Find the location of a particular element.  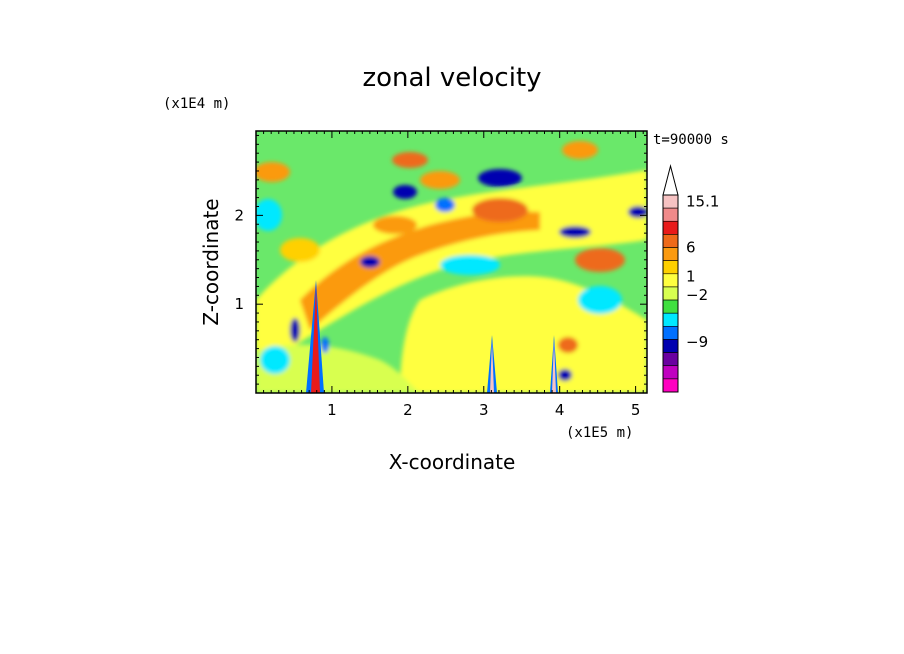

x-tick-label: 5 is located at coordinates (636, 410).